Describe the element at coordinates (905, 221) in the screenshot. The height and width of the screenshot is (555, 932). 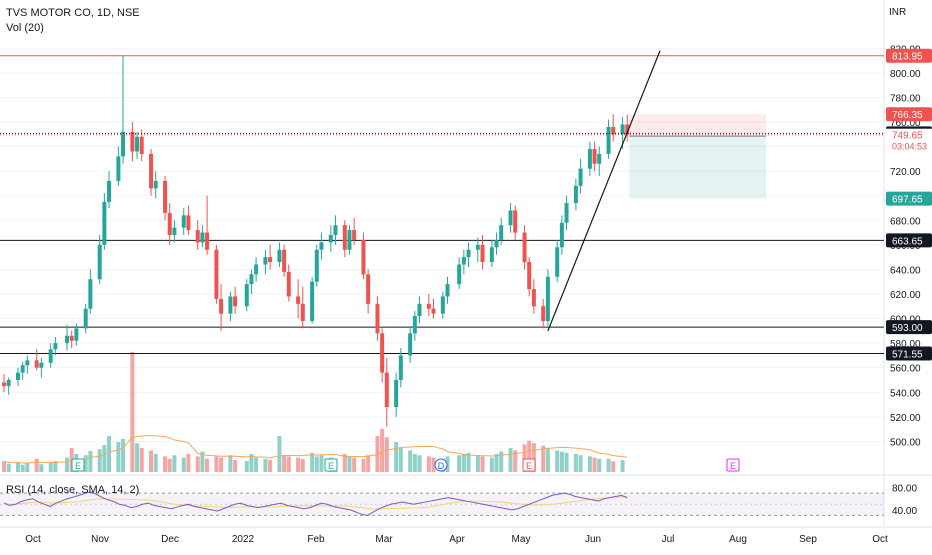
I see `y-tick-label: 680.00` at that location.